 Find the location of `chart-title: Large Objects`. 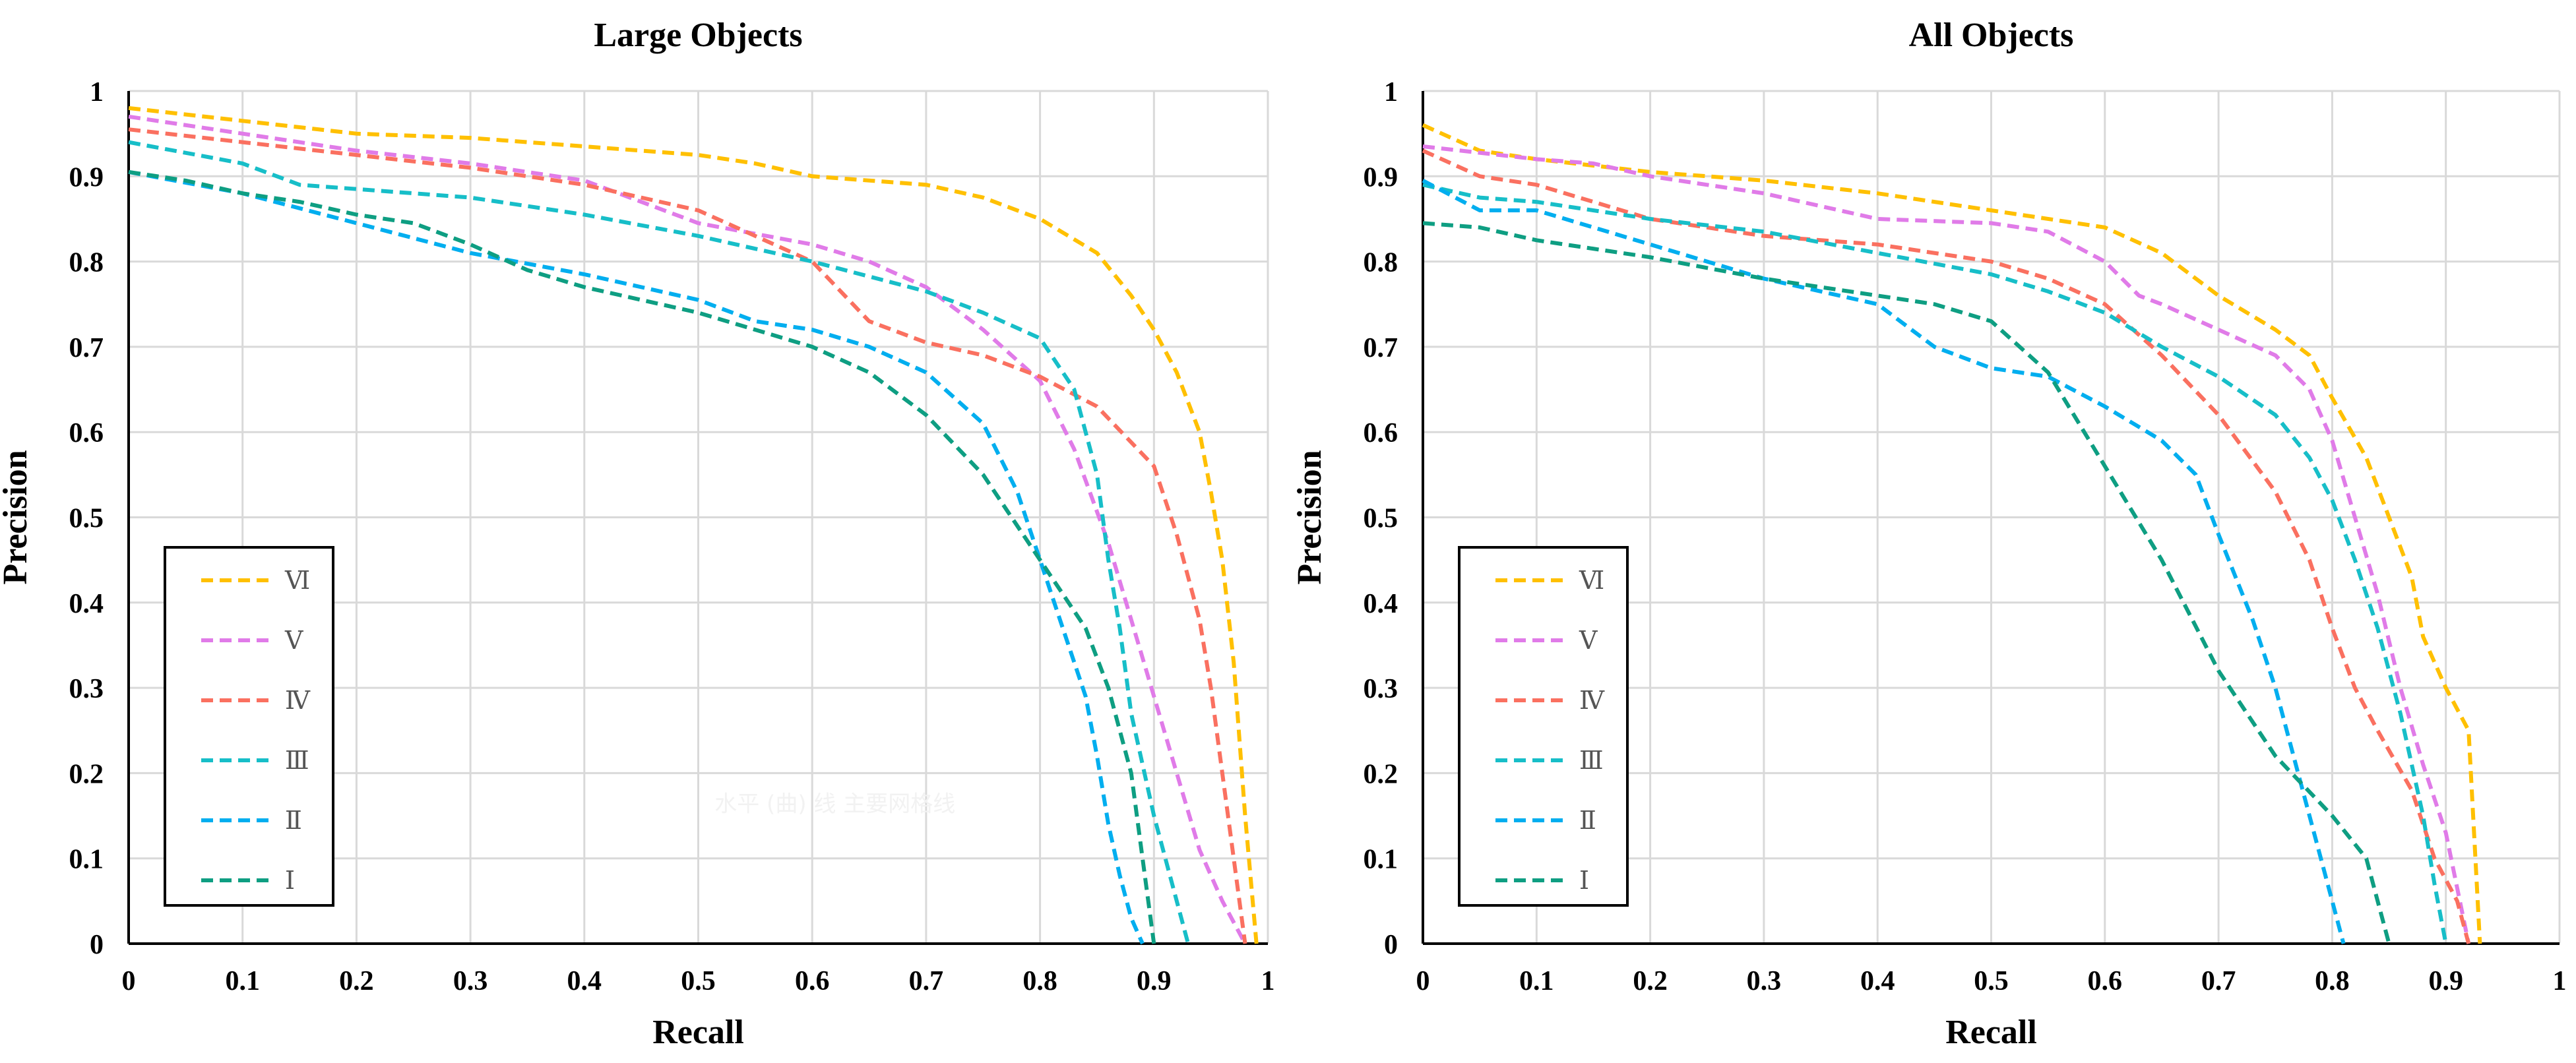

chart-title: Large Objects is located at coordinates (698, 35).